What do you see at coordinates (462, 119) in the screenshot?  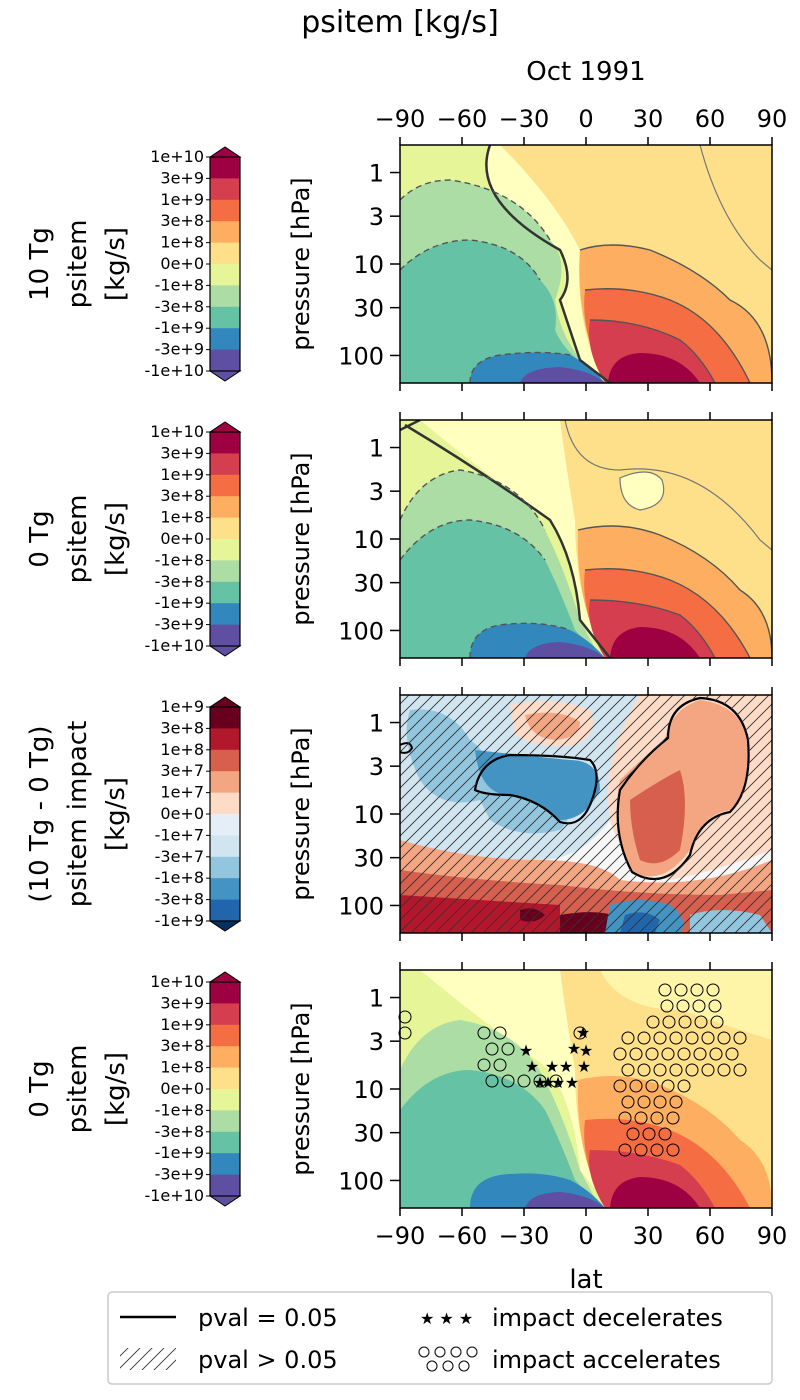 I see `x-tick-label-top: −60` at bounding box center [462, 119].